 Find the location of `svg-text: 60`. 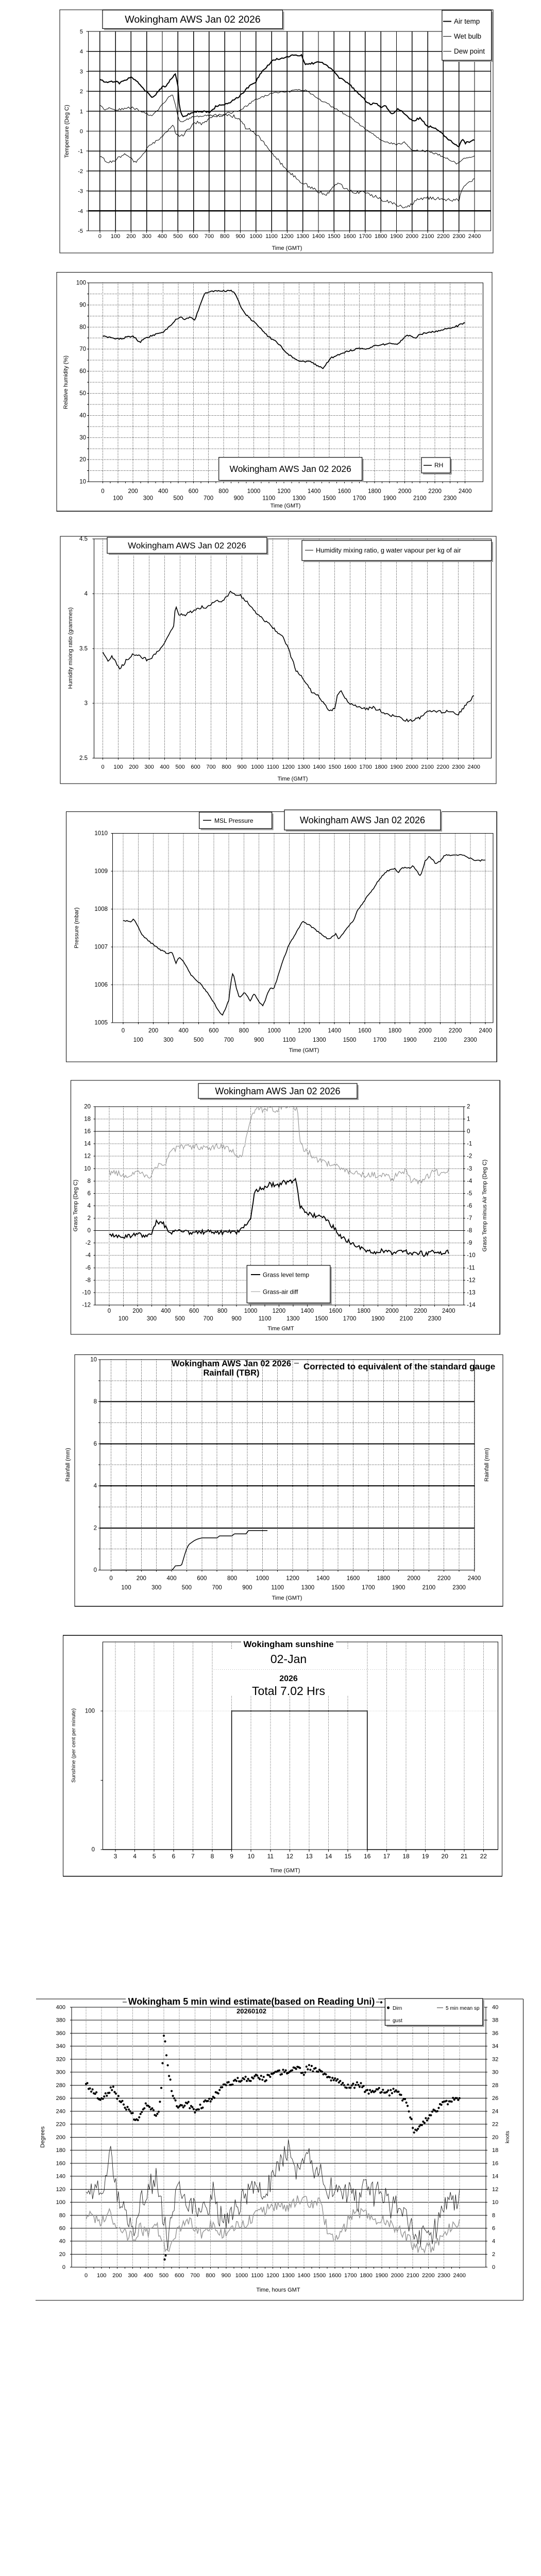

svg-text: 60 is located at coordinates (62, 2229).